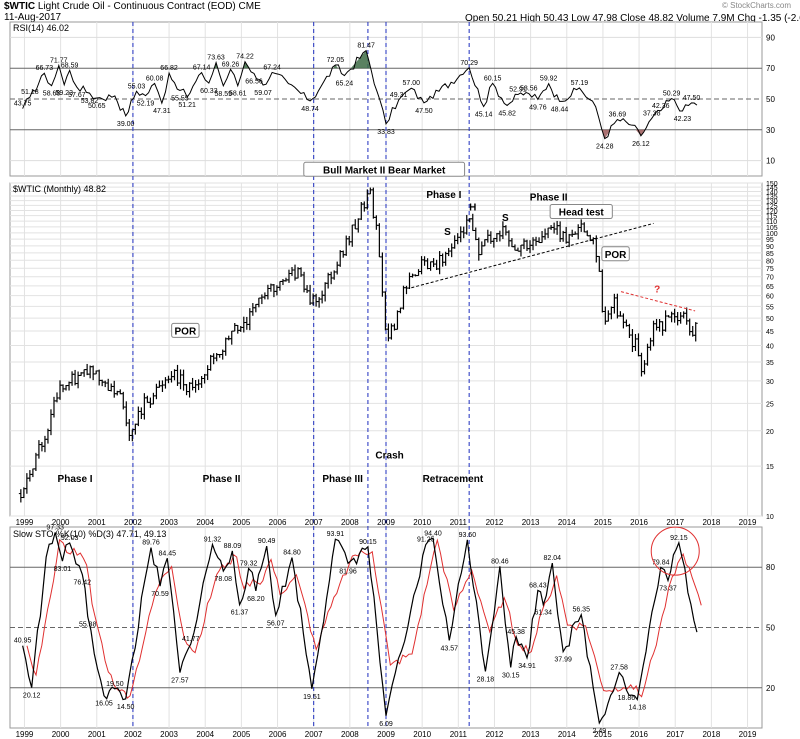  What do you see at coordinates (443, 195) in the screenshot?
I see `annotation-label: Phase I` at bounding box center [443, 195].